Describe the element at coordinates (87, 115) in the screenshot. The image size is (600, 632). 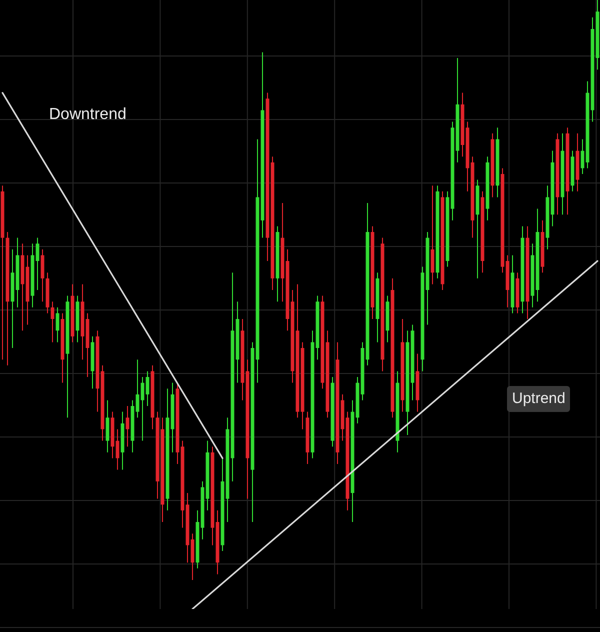
I see `series-label: Downtrend` at that location.